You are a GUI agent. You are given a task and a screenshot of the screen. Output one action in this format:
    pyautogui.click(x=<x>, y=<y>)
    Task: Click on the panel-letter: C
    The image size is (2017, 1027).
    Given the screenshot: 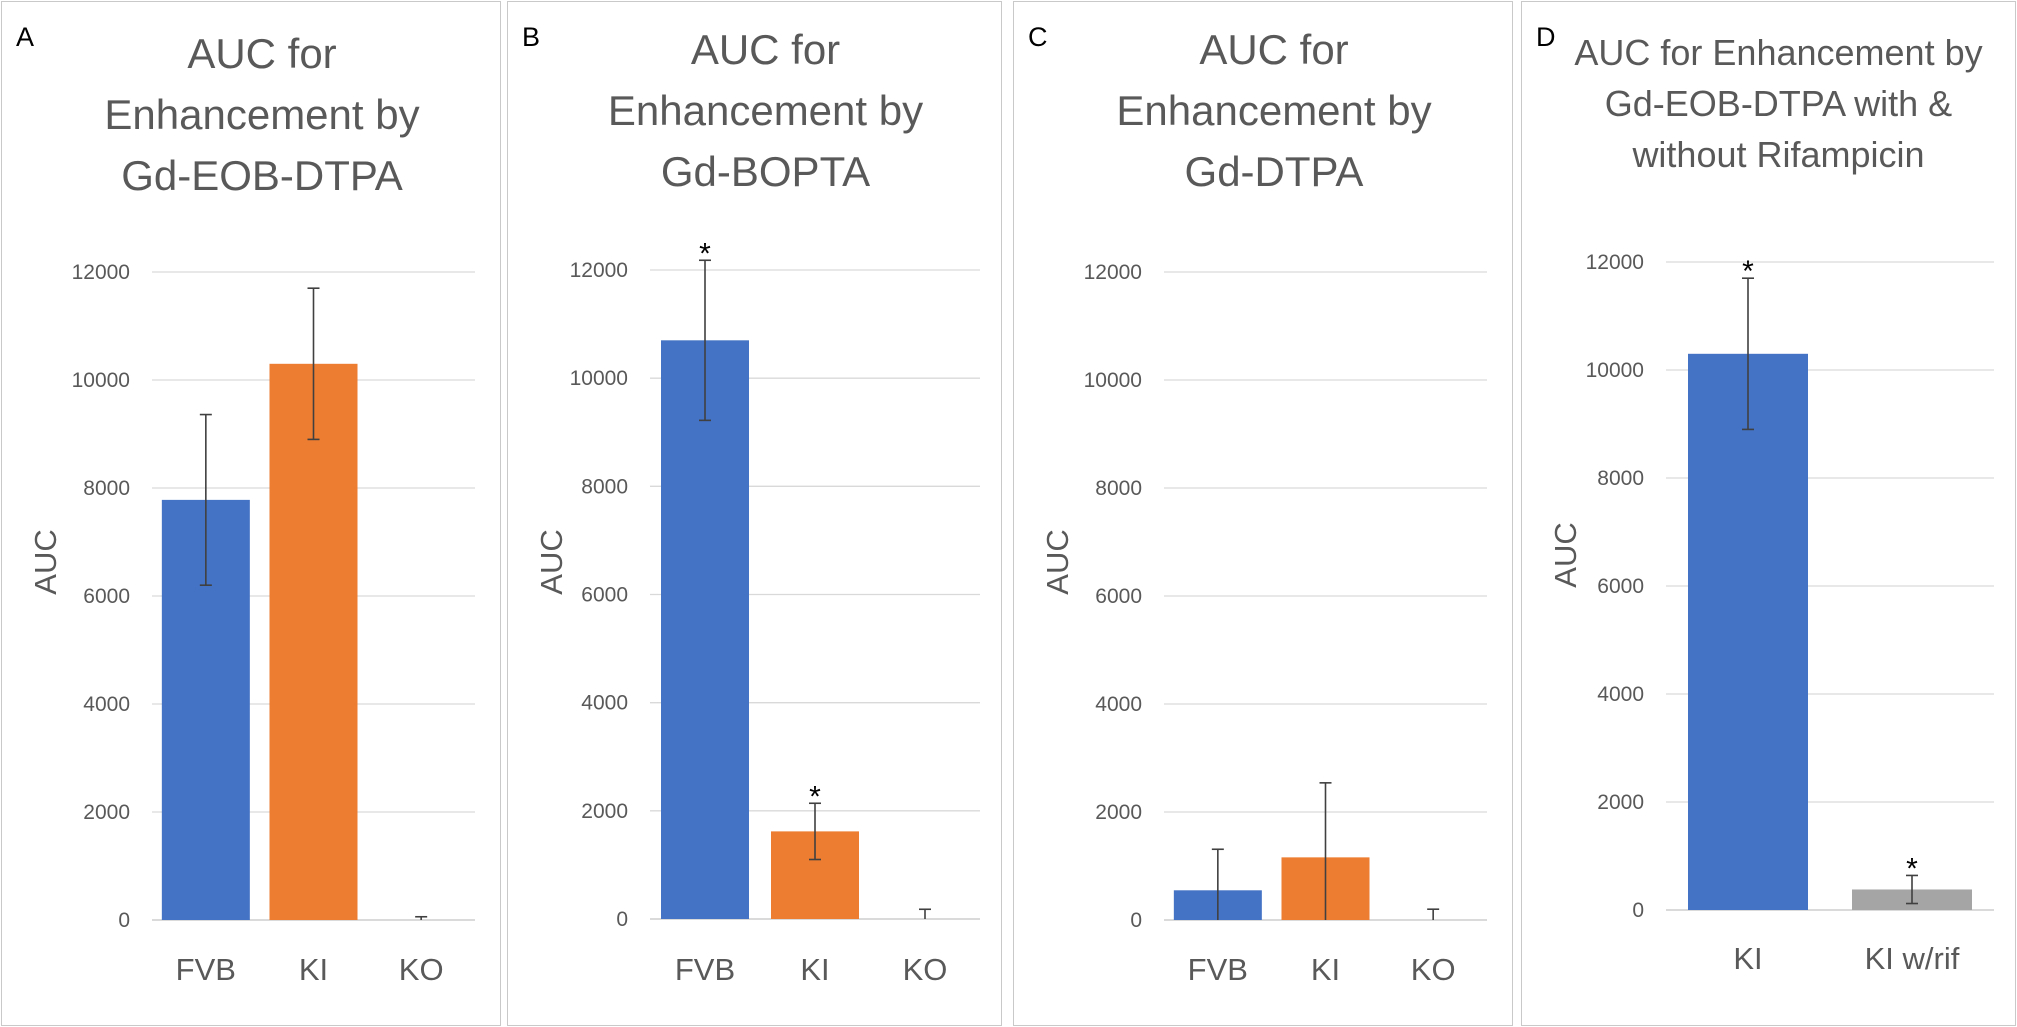 What is the action you would take?
    pyautogui.click(x=1038, y=37)
    